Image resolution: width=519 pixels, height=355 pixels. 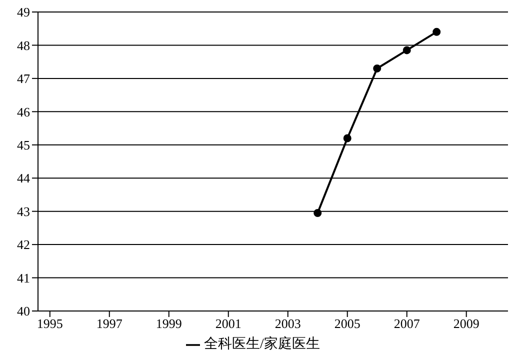 What do you see at coordinates (23, 178) in the screenshot?
I see `y-tick-label: 44` at bounding box center [23, 178].